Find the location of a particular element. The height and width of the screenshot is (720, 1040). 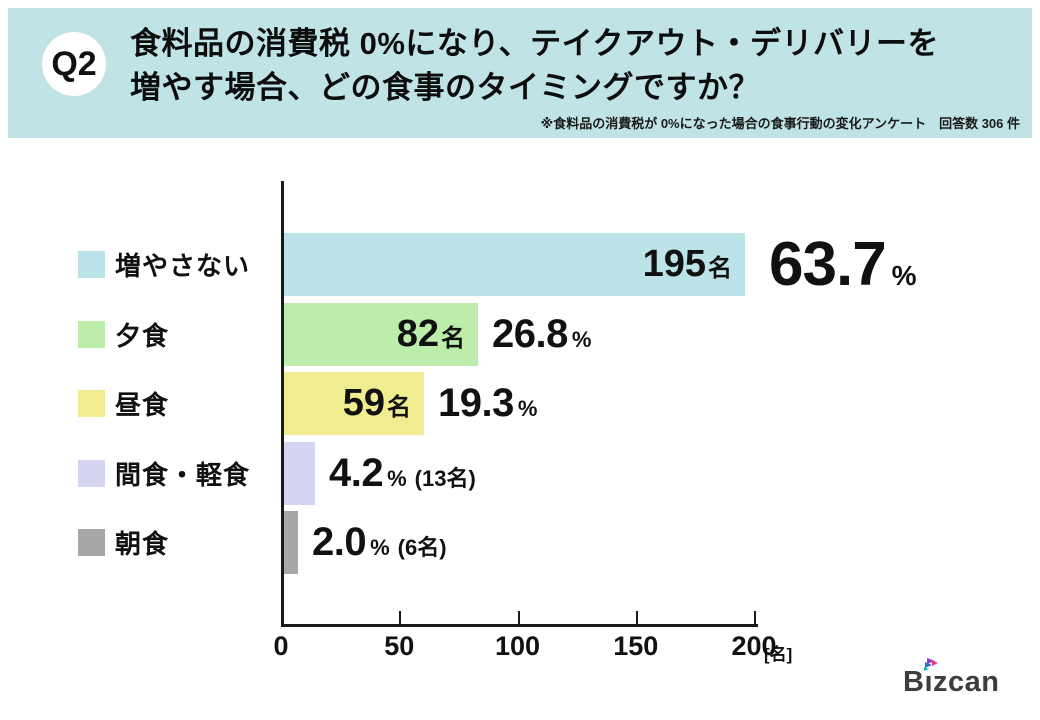

bar-percent-number: 19.3 is located at coordinates (476, 403).